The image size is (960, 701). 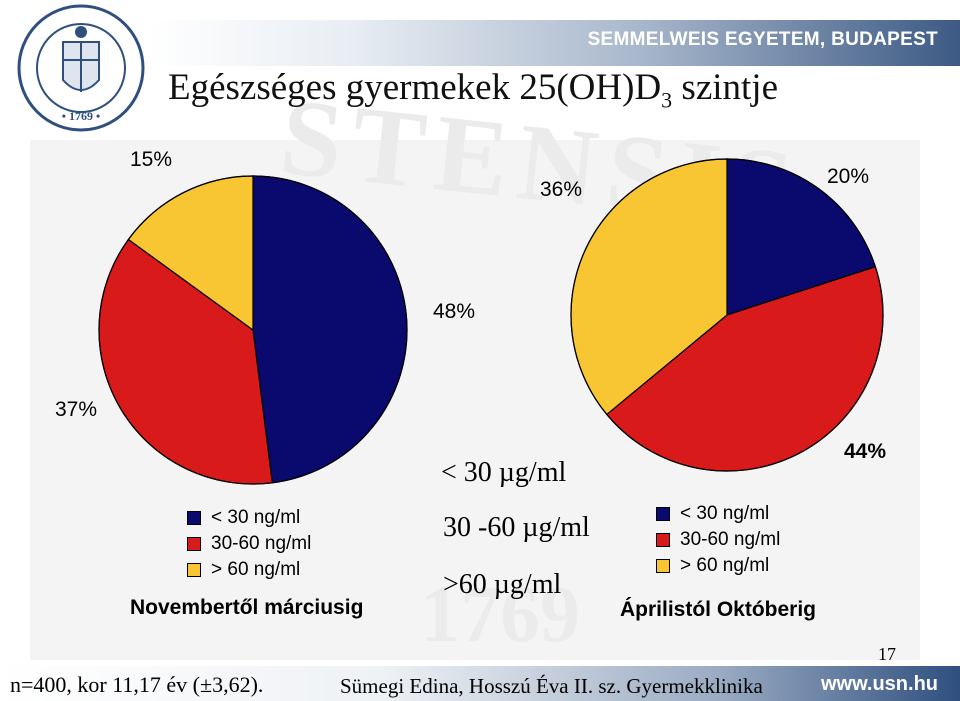 What do you see at coordinates (81, 116) in the screenshot?
I see `svg-text: • 1769 •` at bounding box center [81, 116].